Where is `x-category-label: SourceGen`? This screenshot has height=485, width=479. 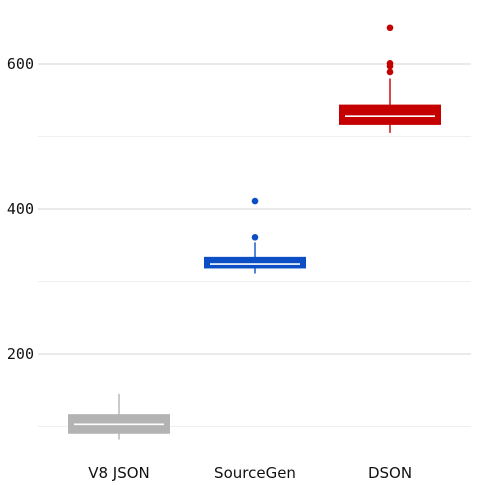
x-category-label: SourceGen is located at coordinates (255, 473).